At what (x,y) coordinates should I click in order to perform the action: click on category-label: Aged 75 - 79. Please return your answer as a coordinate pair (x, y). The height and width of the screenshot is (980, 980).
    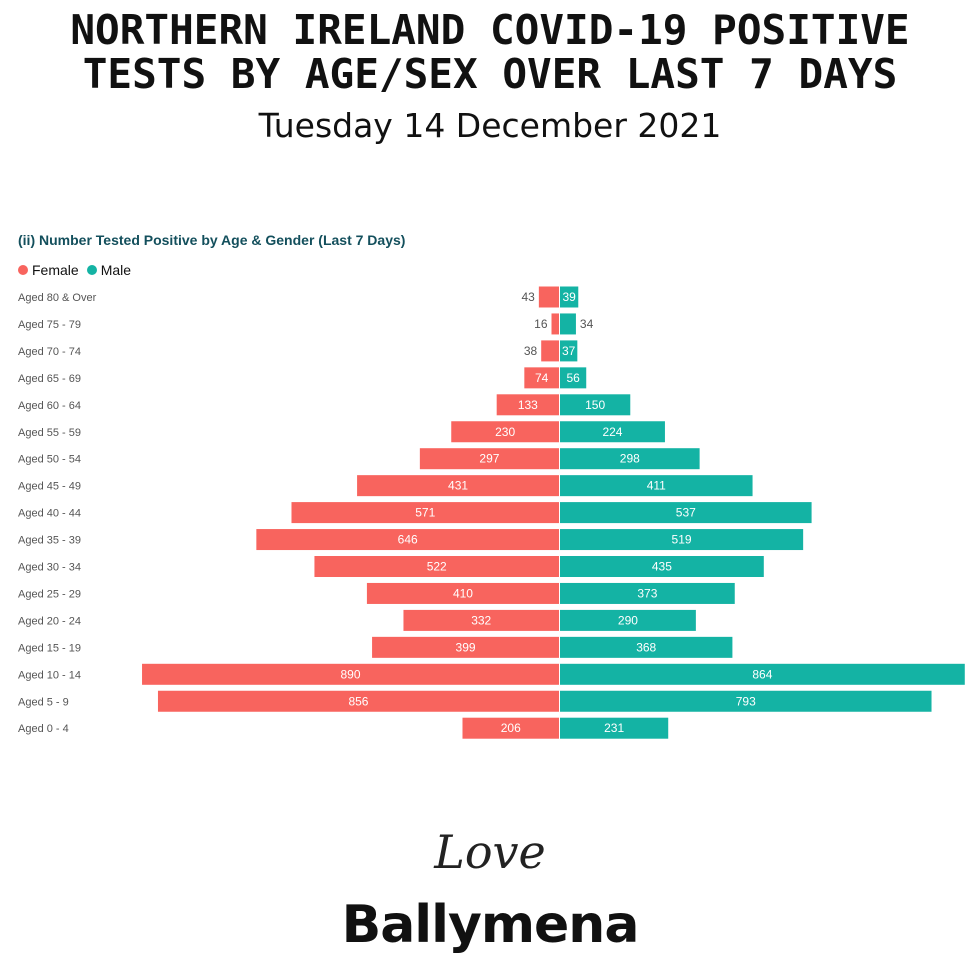
    Looking at the image, I should click on (49, 325).